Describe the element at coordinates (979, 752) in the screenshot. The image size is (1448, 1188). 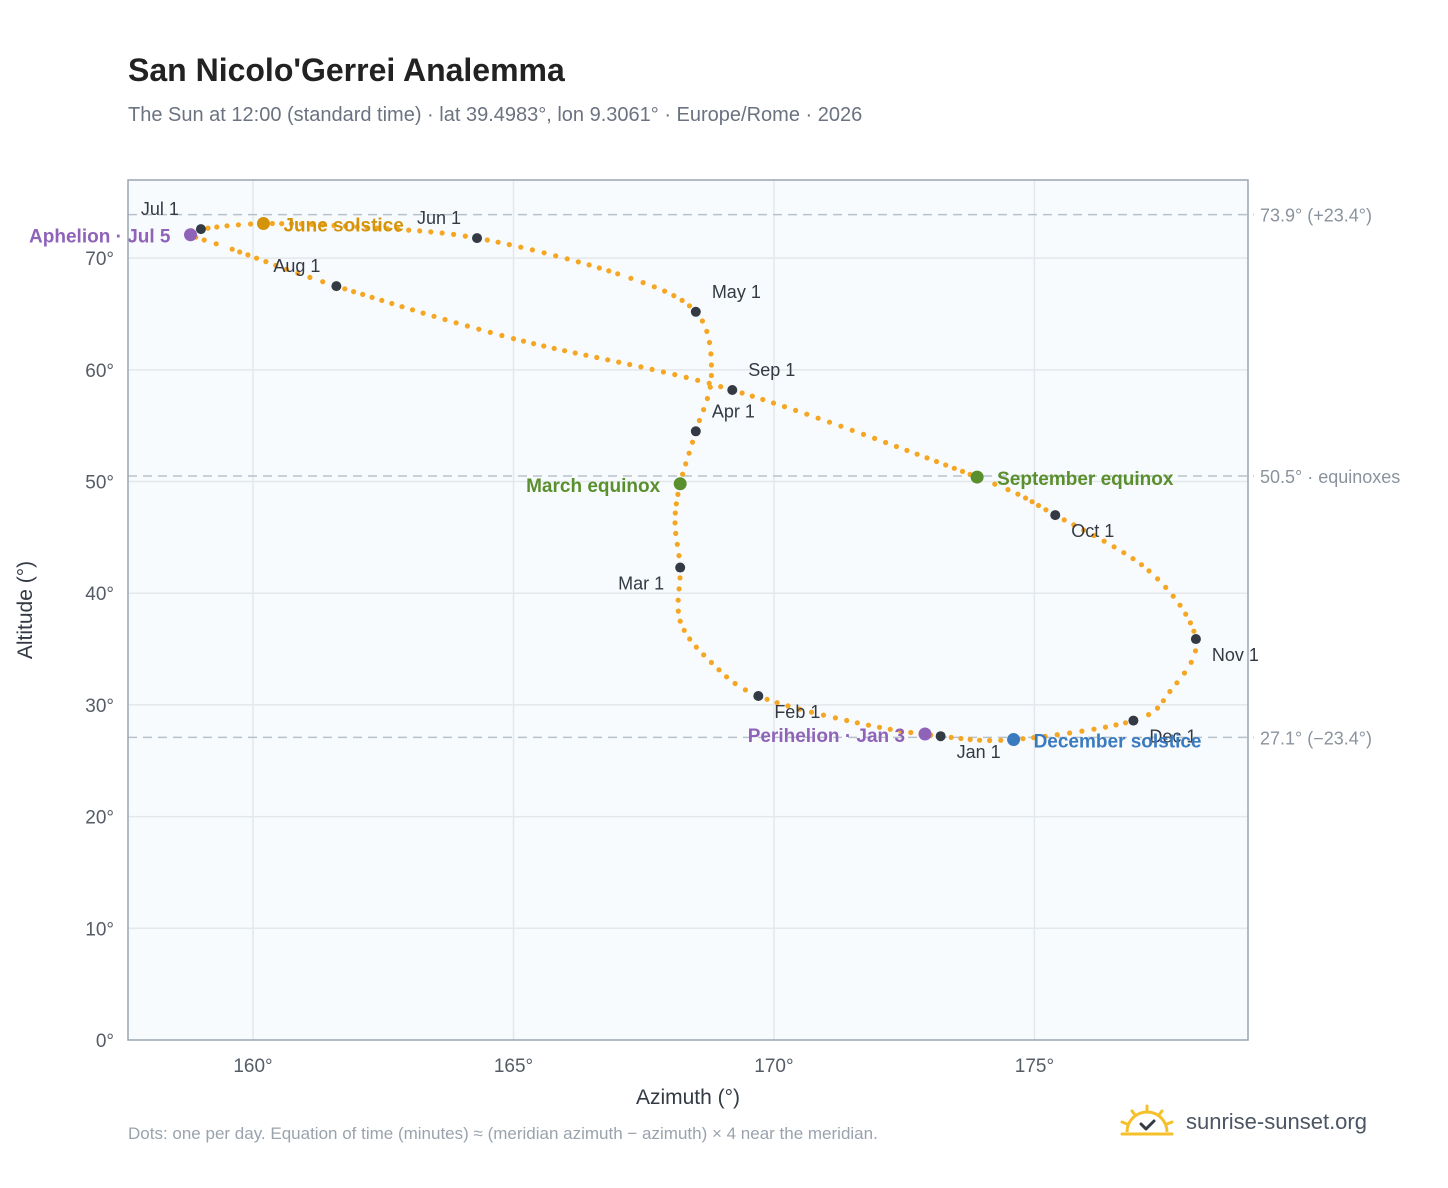
I see `month-marker-label: Jan 1` at that location.